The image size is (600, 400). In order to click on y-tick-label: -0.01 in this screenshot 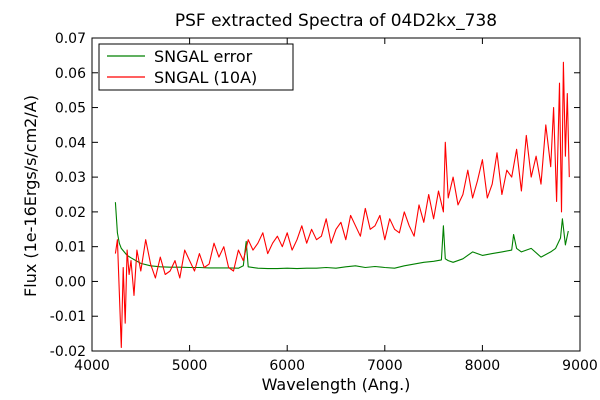, I will do `click(68, 317)`.